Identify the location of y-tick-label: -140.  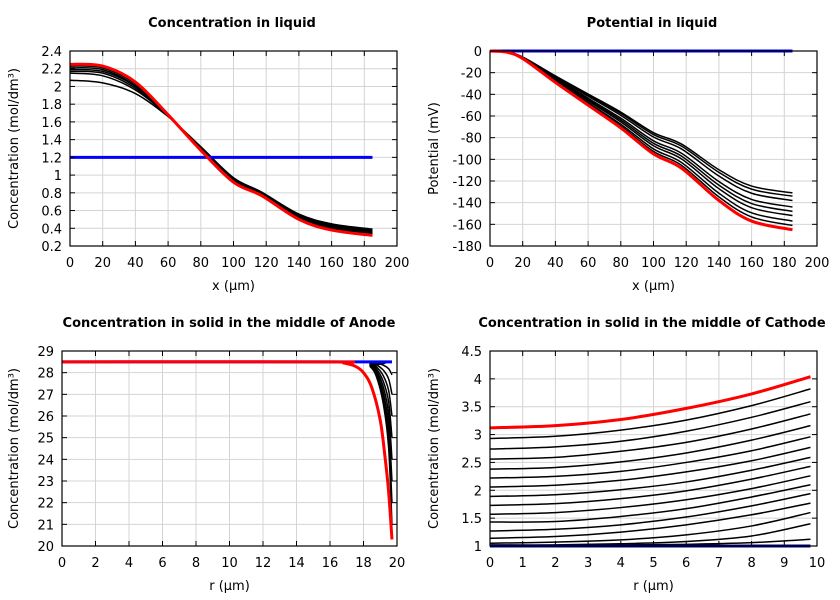
(467, 204).